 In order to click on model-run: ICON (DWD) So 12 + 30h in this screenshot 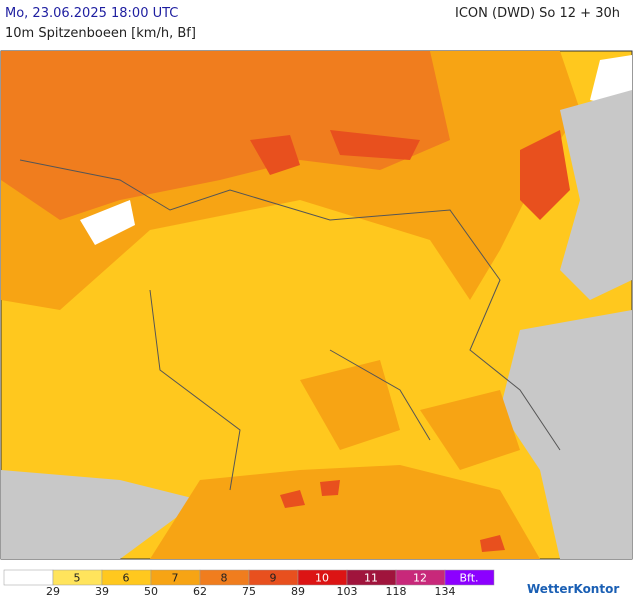, I will do `click(537, 13)`.